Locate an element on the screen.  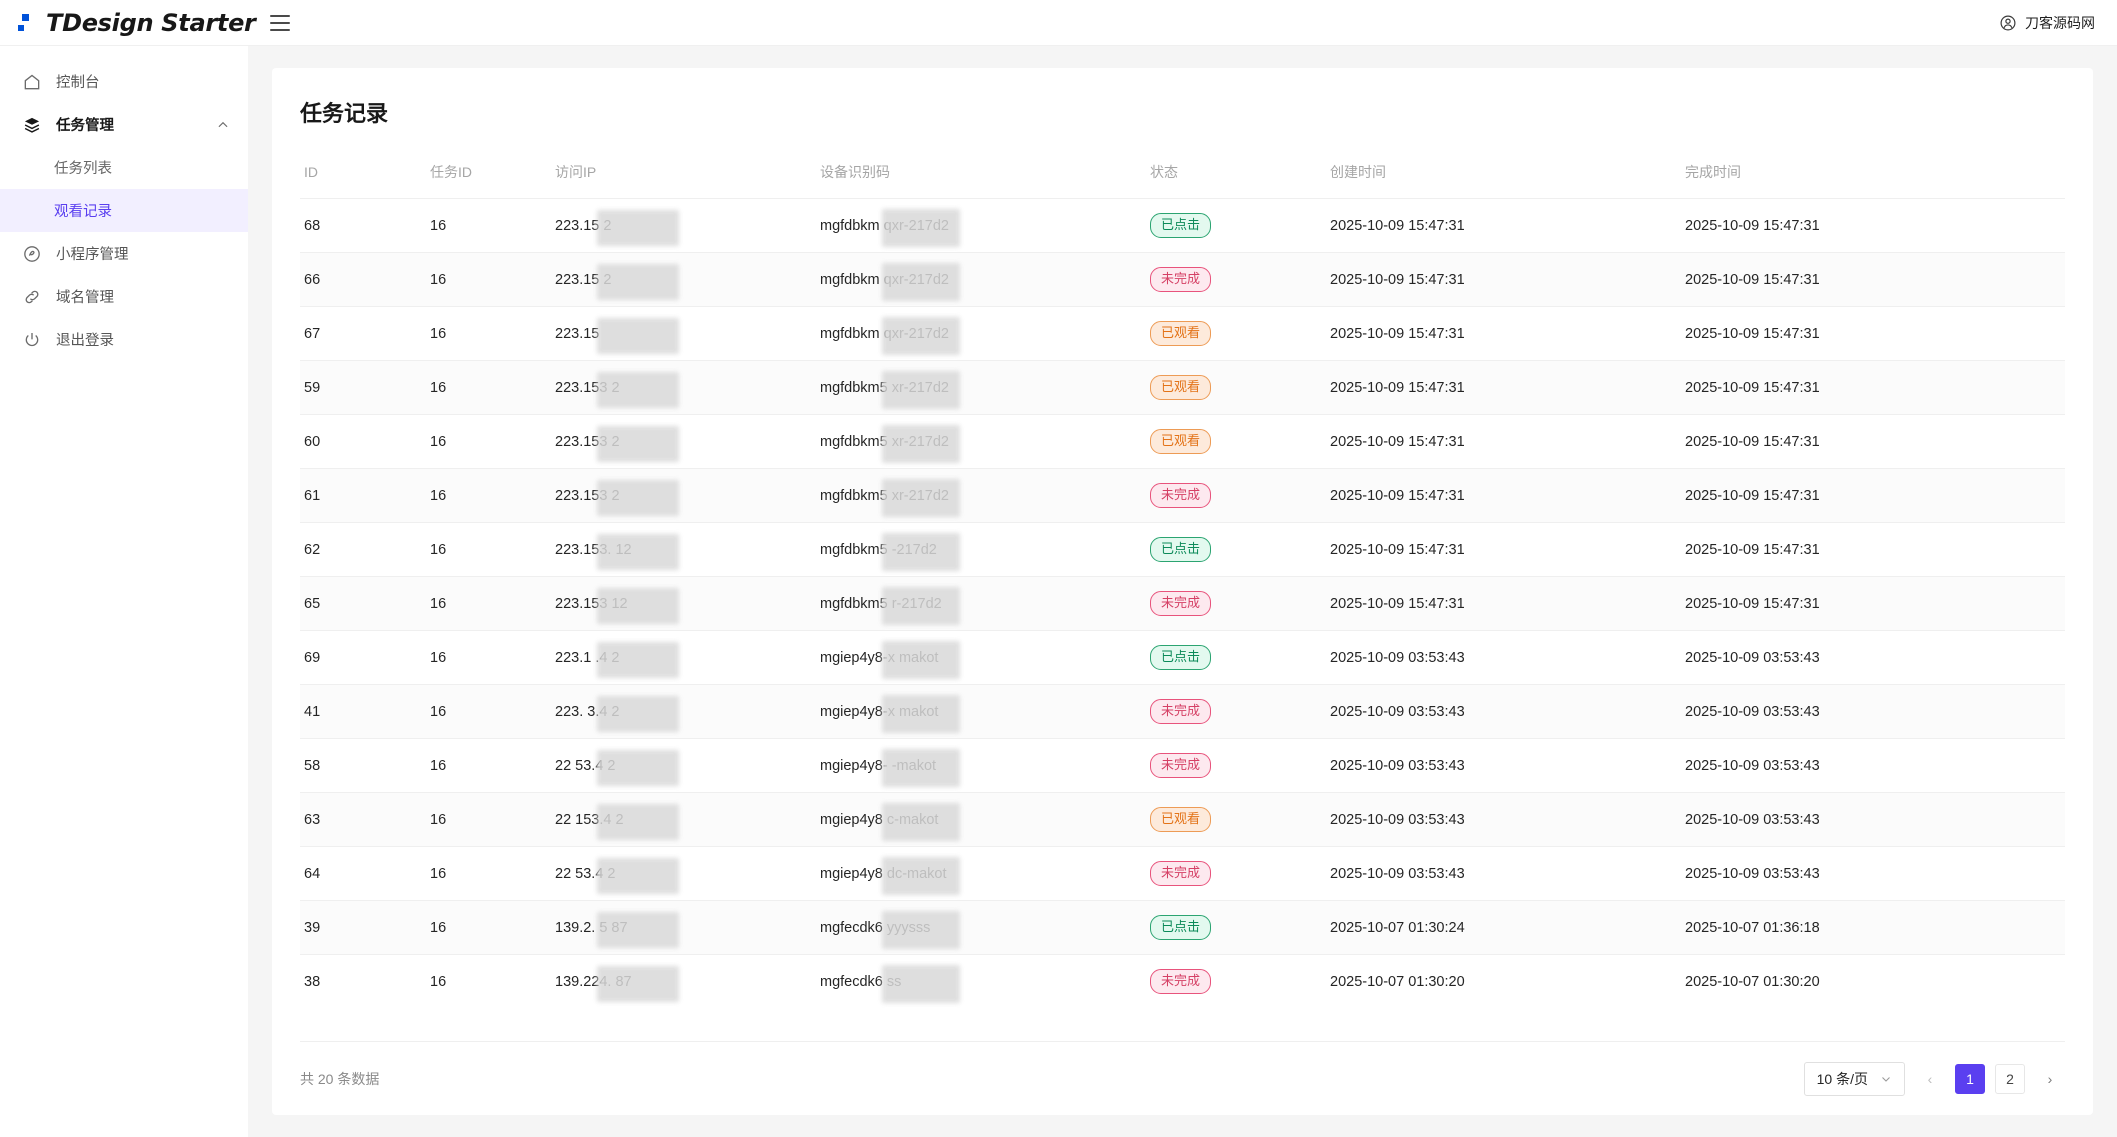
brand-logo: TDesign Starter is located at coordinates (137, 23).